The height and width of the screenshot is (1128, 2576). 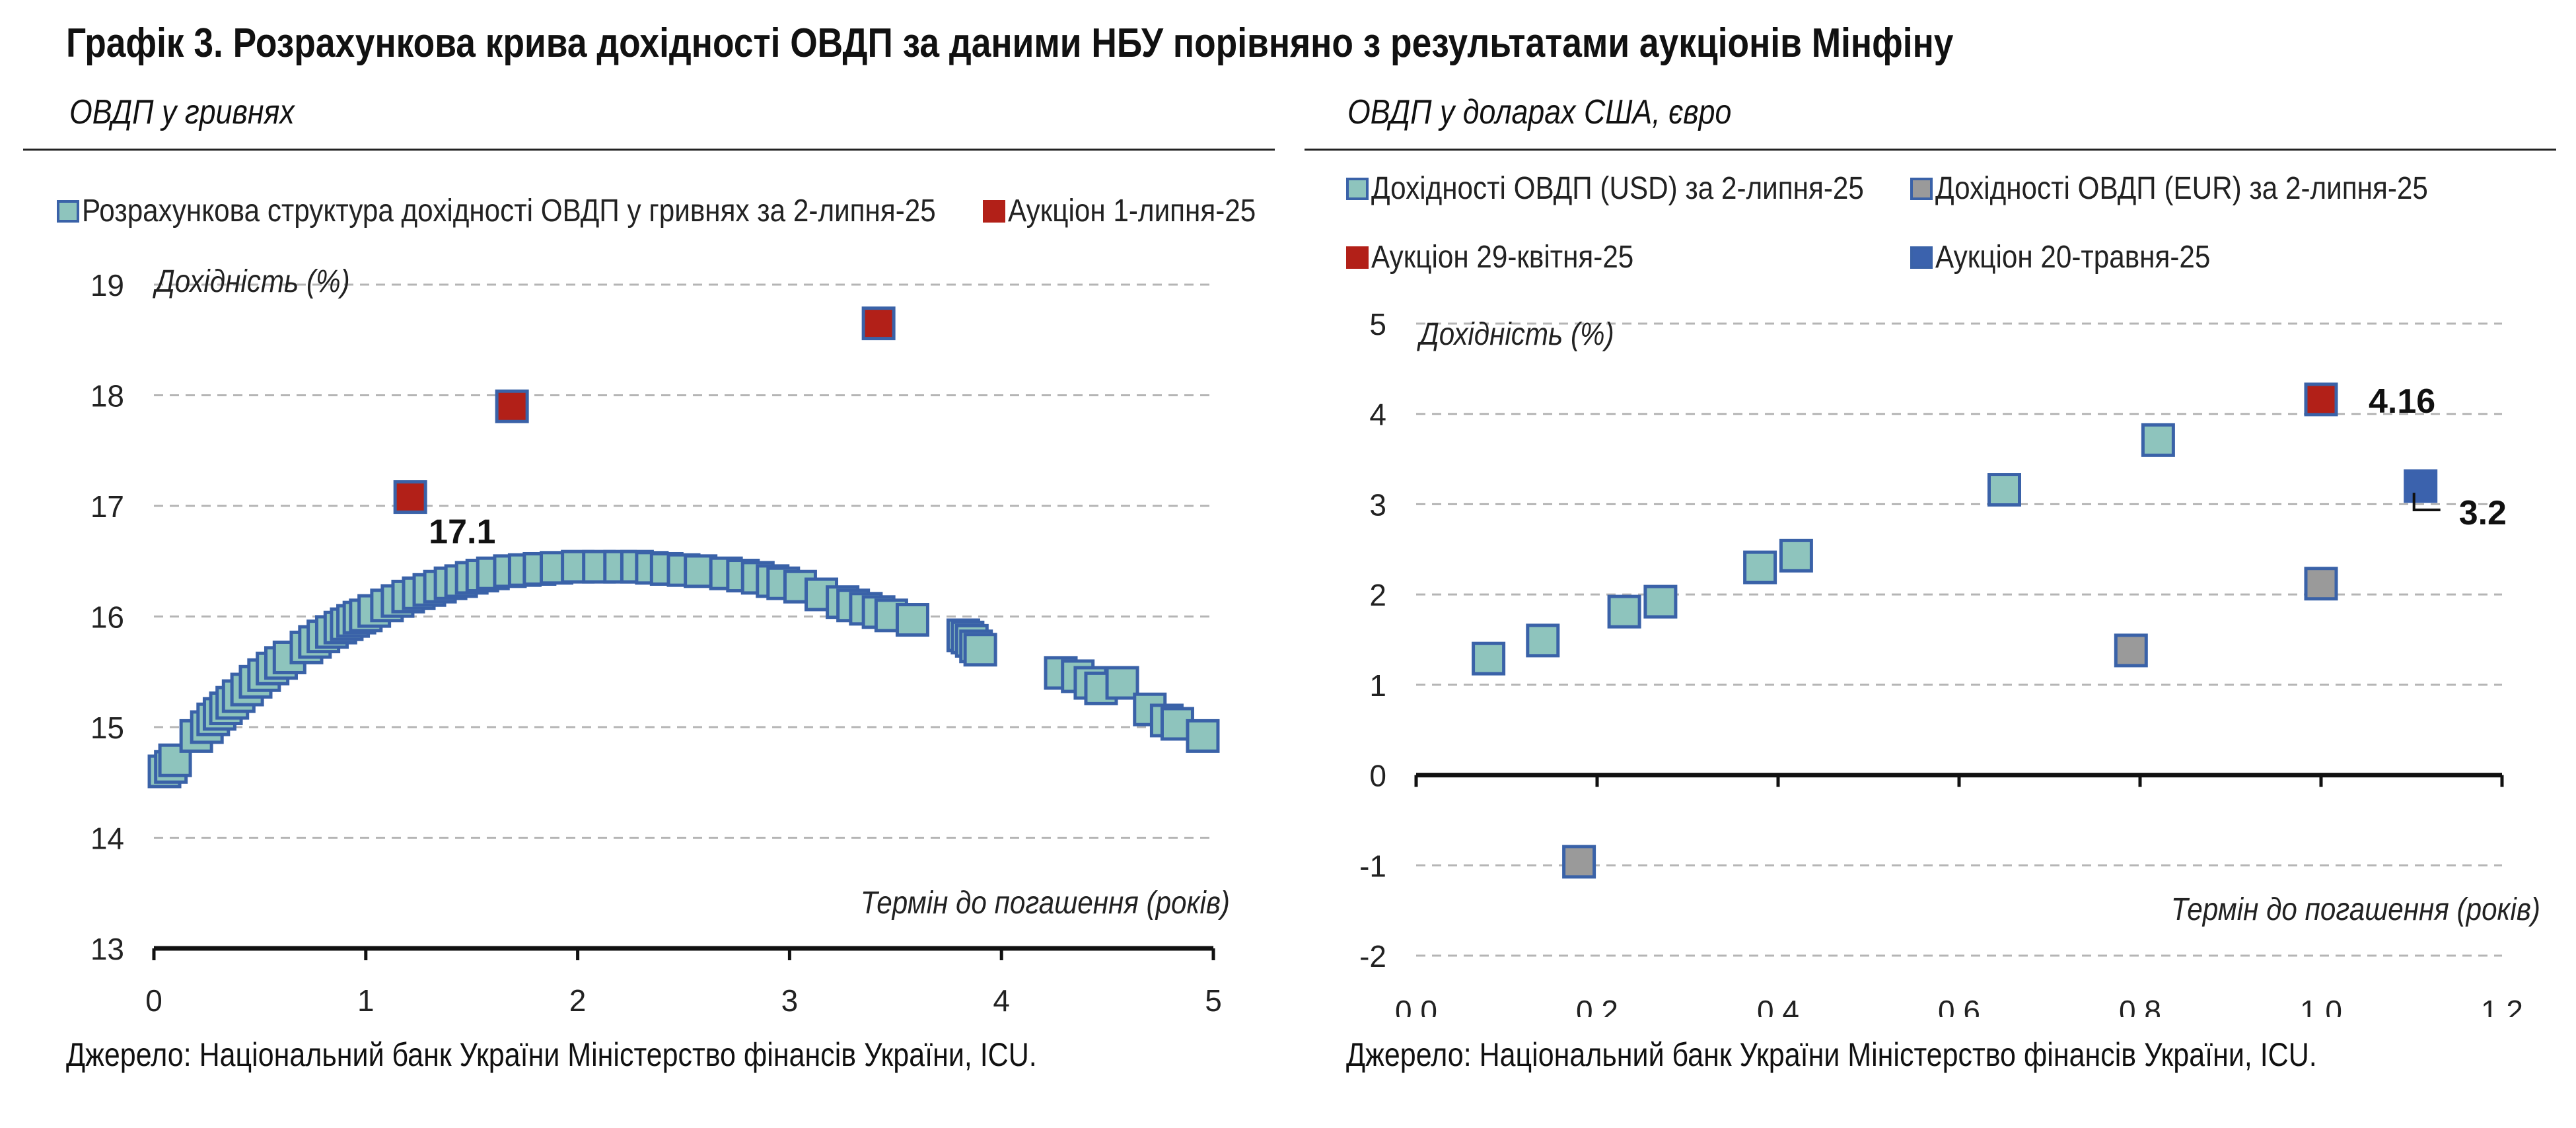 What do you see at coordinates (1377, 685) in the screenshot?
I see `fx-y-tick-label: 1` at bounding box center [1377, 685].